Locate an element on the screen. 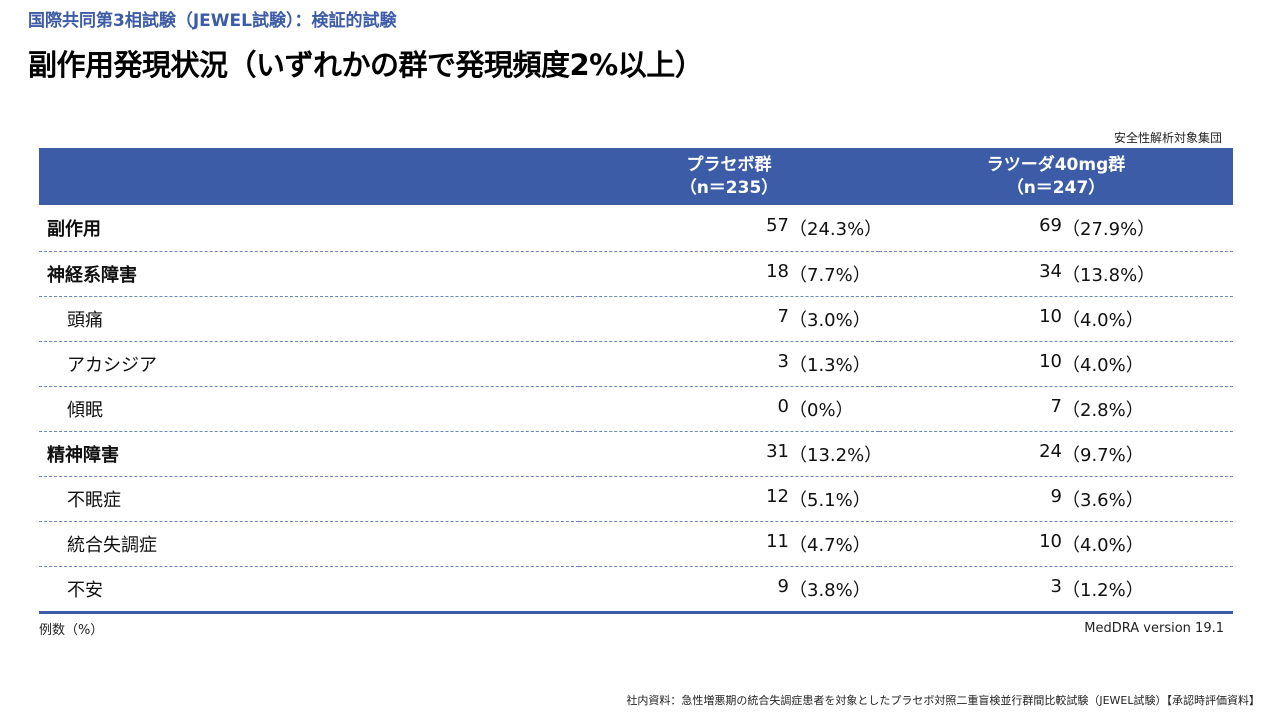  row-label: 副作用 is located at coordinates (309, 228).